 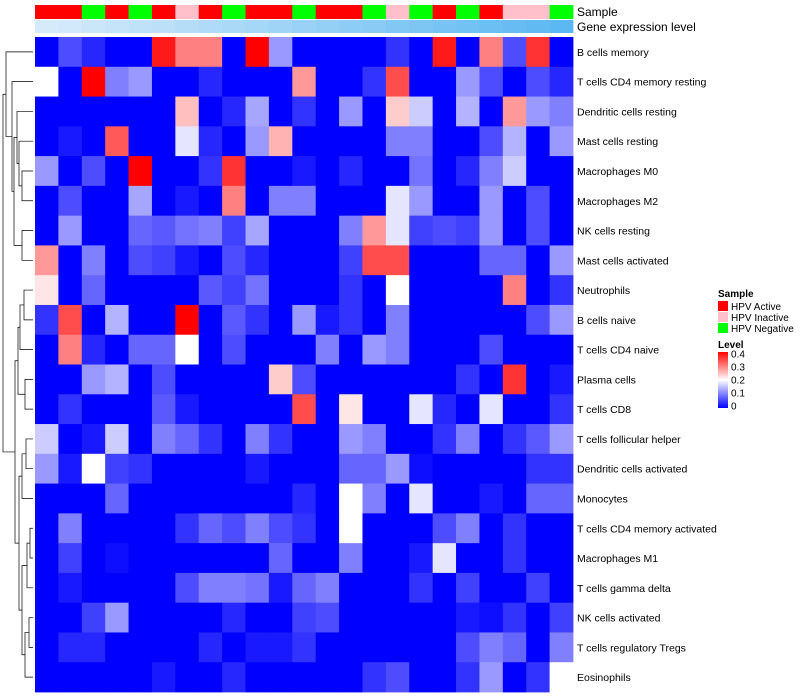 I want to click on level-legend-title: Level, so click(x=731, y=345).